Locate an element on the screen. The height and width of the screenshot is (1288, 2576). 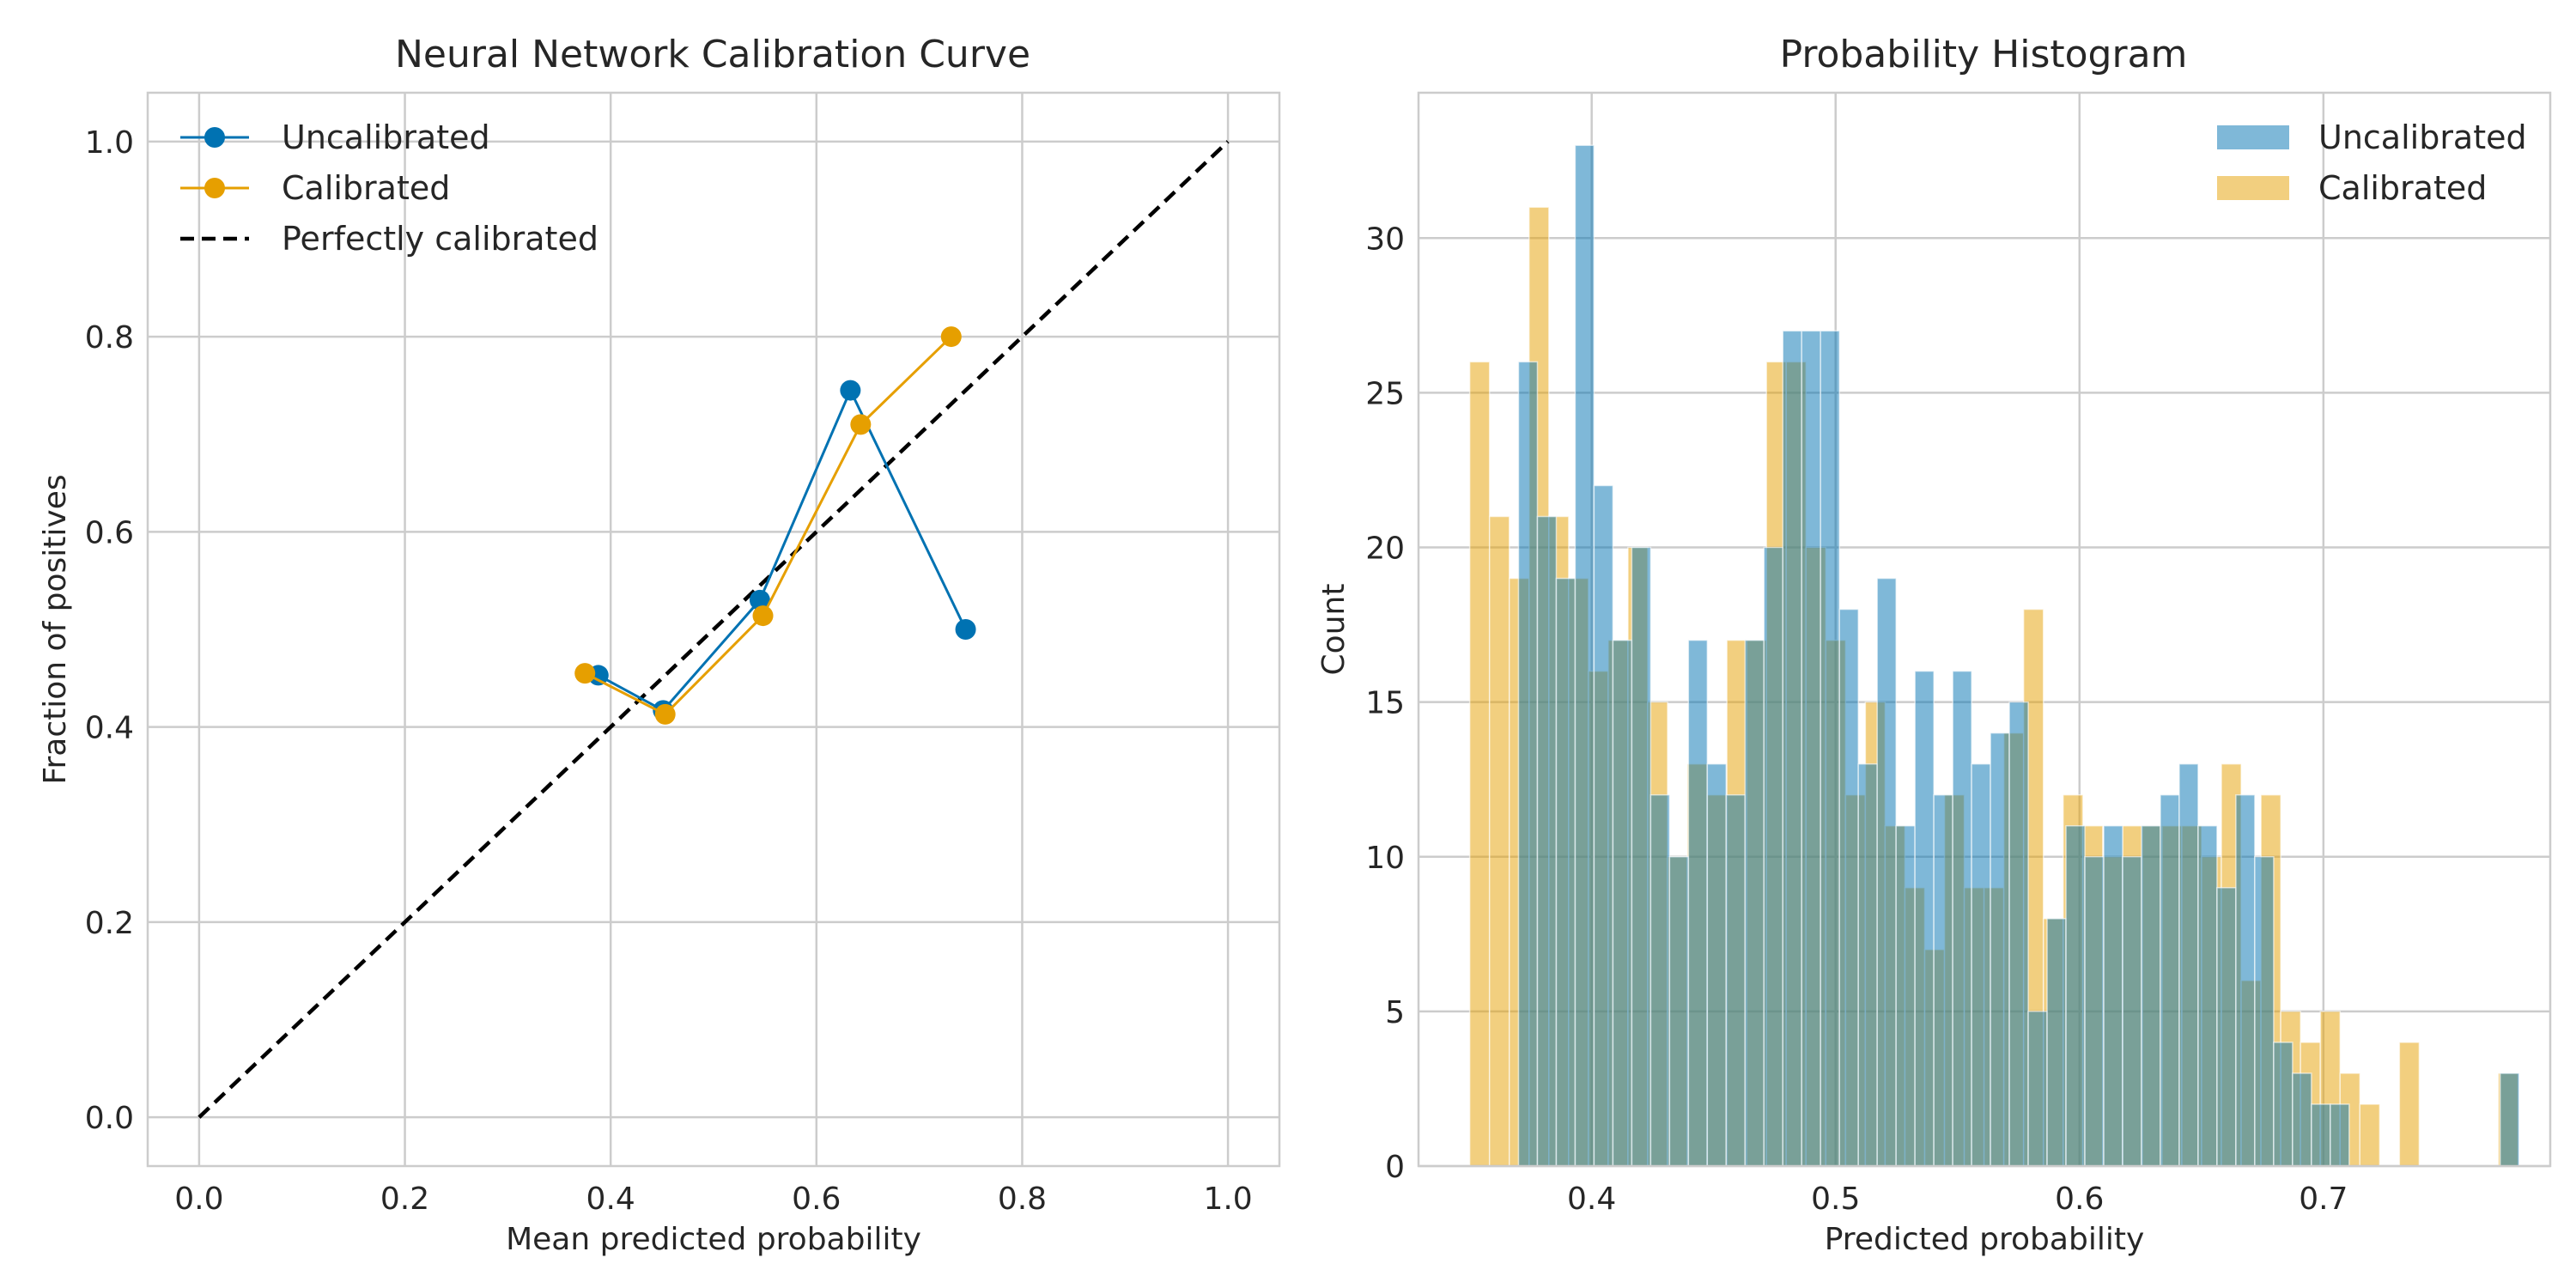
calibration-ytick-label: 0.0 is located at coordinates (109, 1118).